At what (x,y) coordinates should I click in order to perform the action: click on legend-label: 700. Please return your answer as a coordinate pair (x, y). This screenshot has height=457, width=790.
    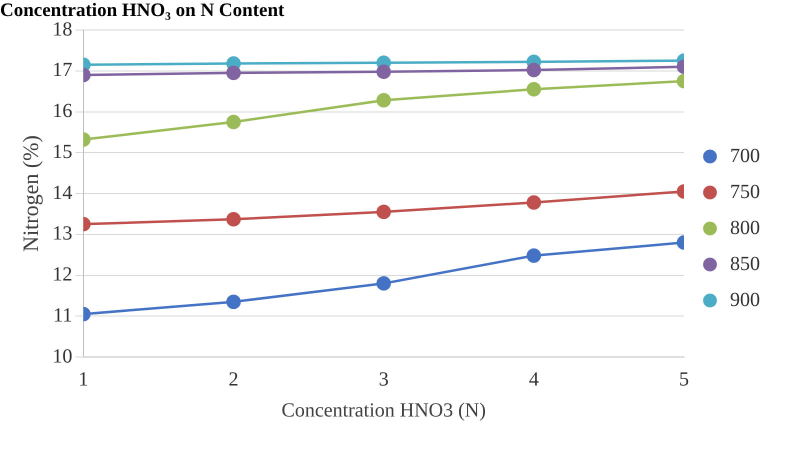
    Looking at the image, I should click on (745, 155).